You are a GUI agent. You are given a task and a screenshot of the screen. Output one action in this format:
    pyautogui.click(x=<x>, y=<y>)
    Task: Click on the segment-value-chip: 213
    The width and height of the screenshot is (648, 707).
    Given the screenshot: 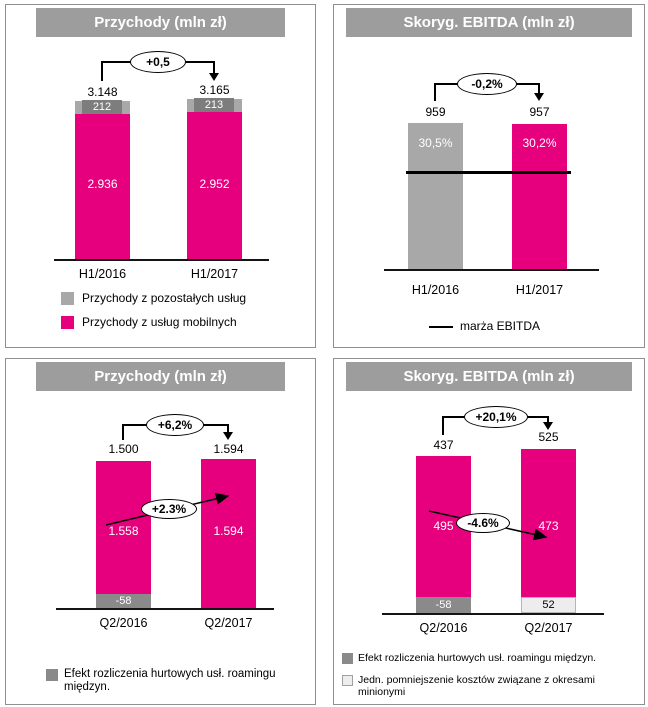 What is the action you would take?
    pyautogui.click(x=214, y=105)
    